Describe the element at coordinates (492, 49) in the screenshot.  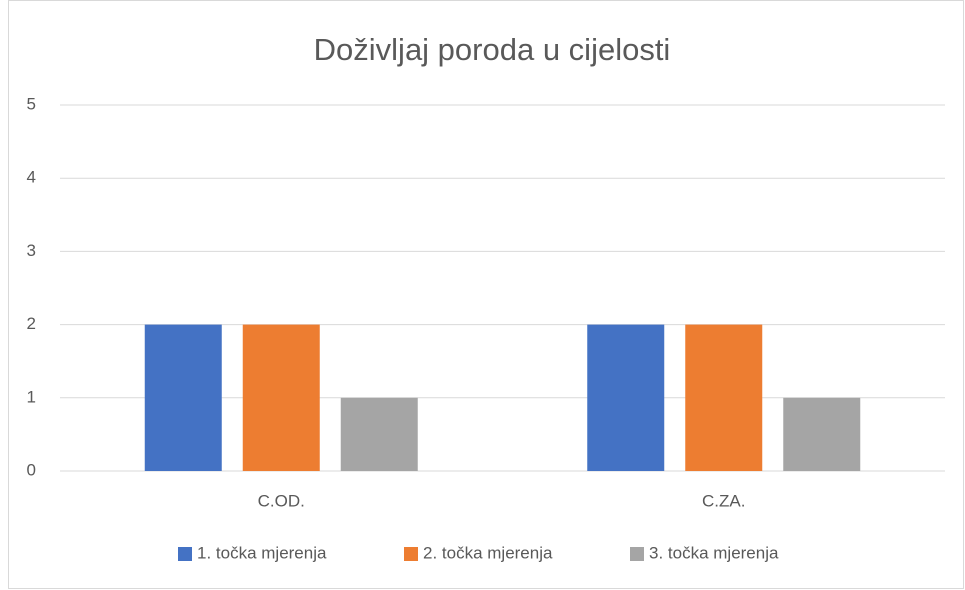
I see `chart-title: Doživljaj poroda u cijelosti` at that location.